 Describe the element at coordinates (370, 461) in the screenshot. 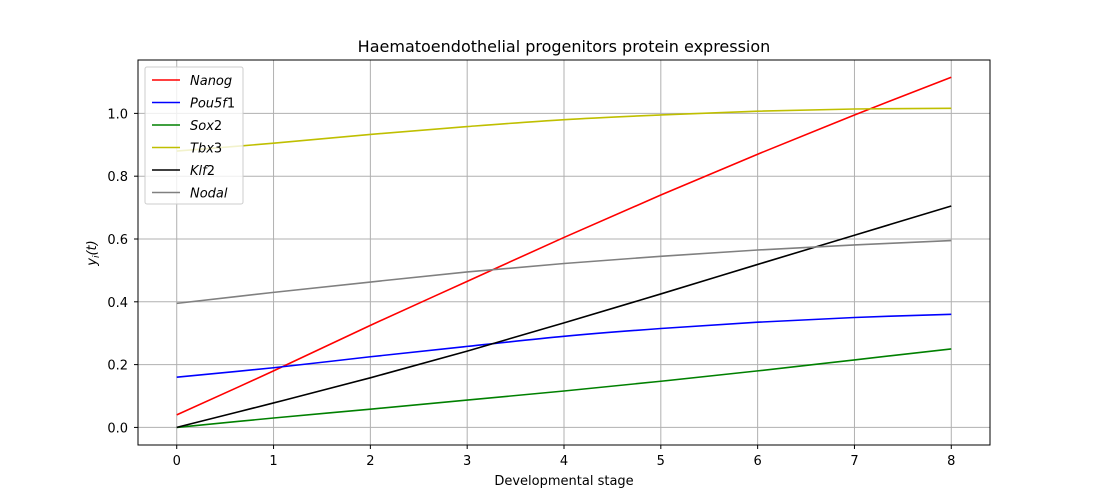

I see `x-tick-label: 2` at that location.